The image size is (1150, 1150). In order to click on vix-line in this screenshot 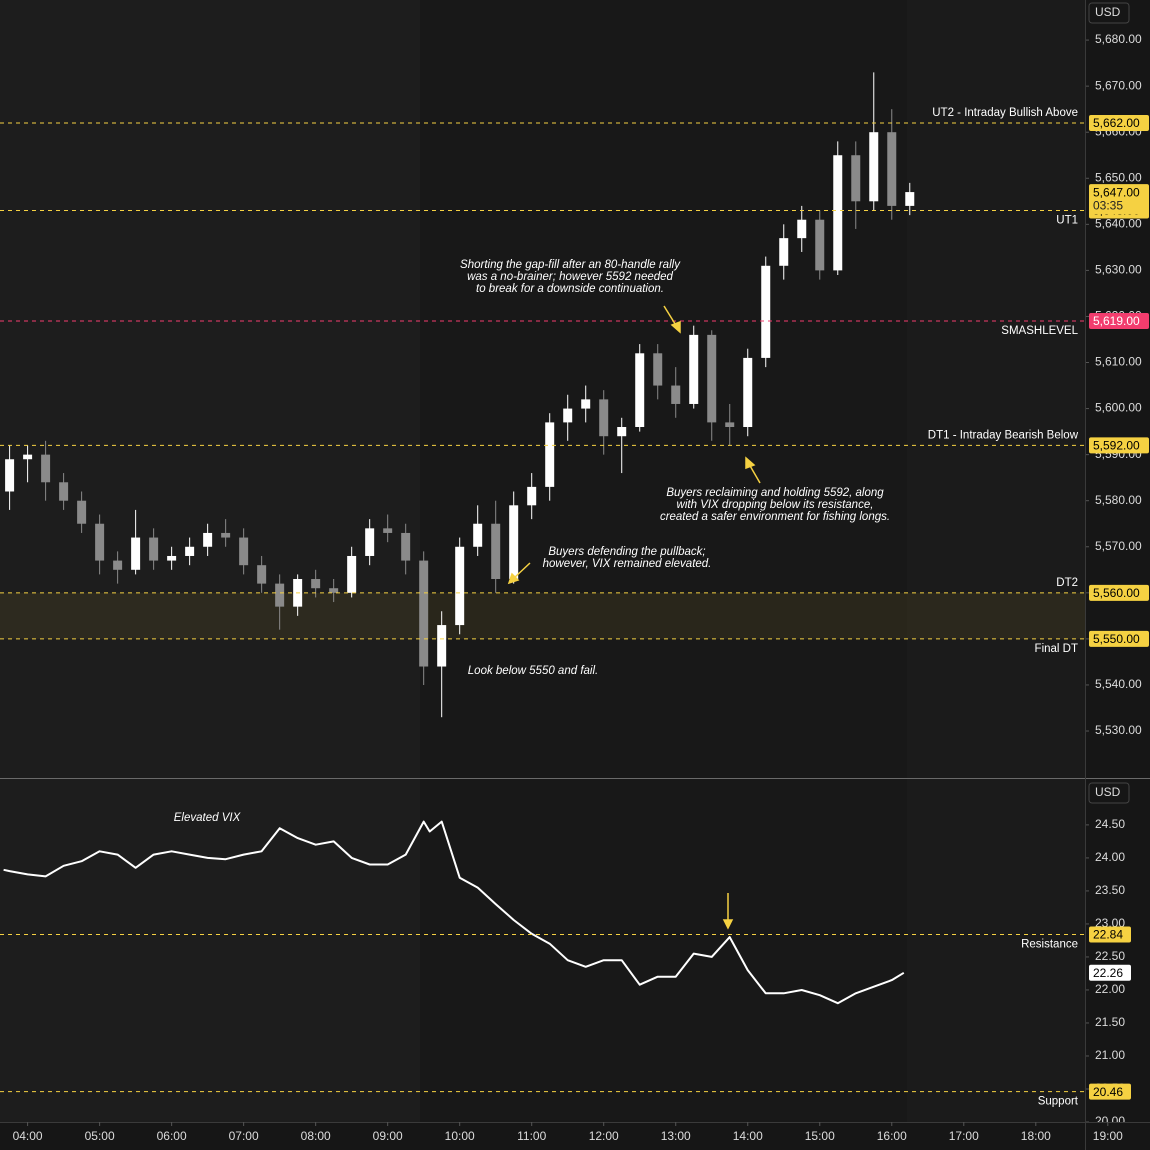, I will do `click(454, 912)`.